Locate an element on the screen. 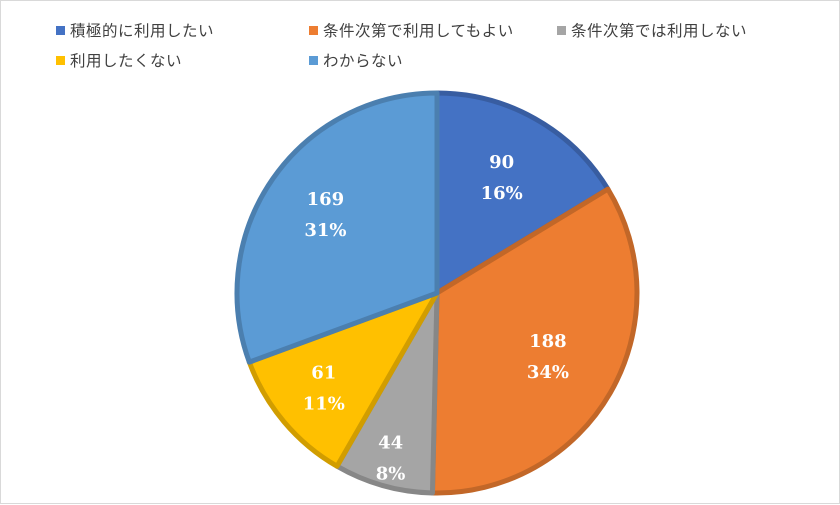 The image size is (840, 505). legend-entry: 利用したくない is located at coordinates (182, 60).